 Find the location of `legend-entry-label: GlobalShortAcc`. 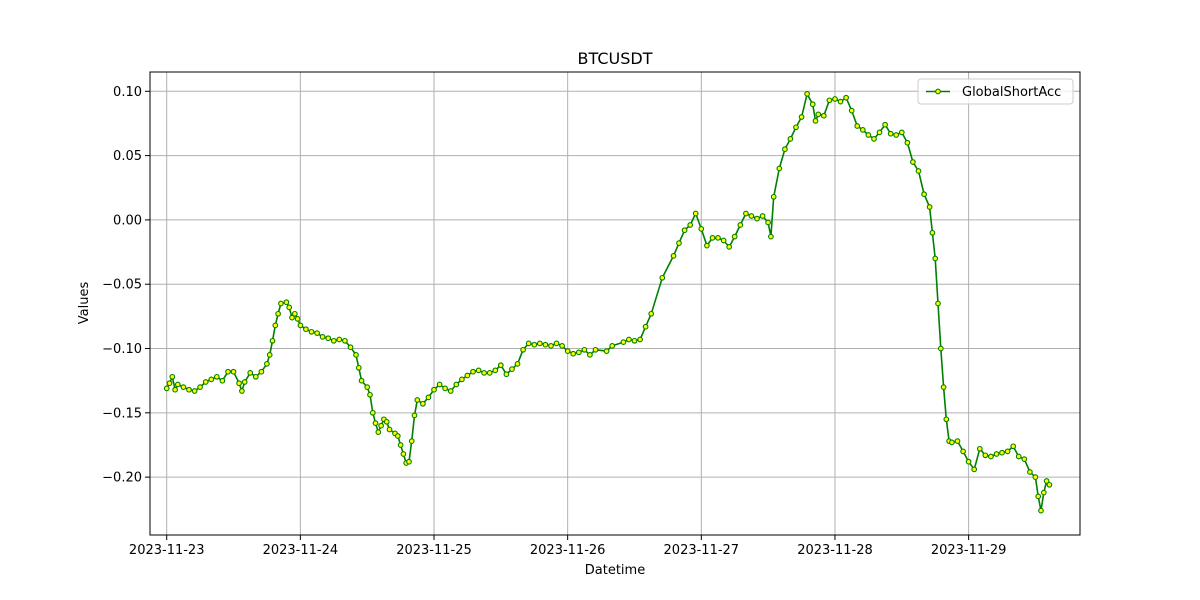

legend-entry-label: GlobalShortAcc is located at coordinates (1011, 92).